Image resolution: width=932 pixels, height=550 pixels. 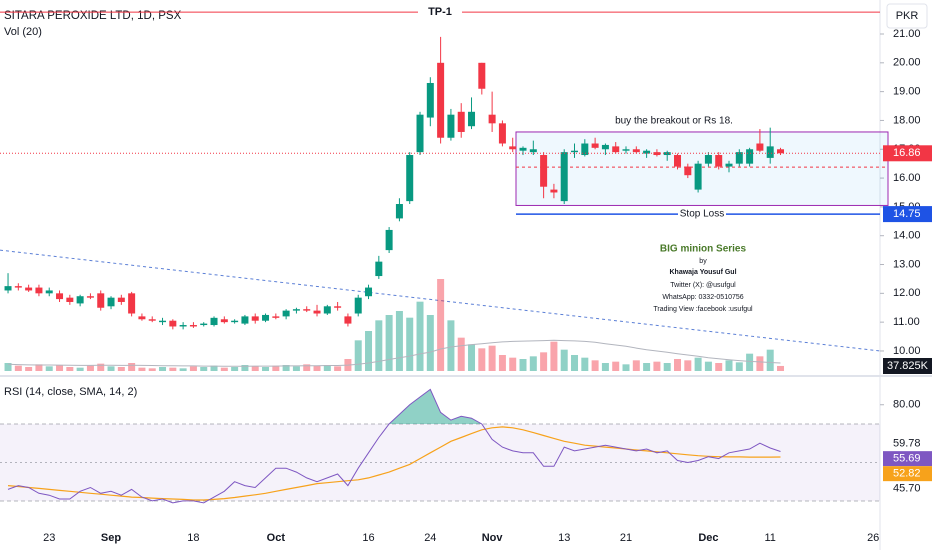 What do you see at coordinates (702, 214) in the screenshot?
I see `stop-loss-label: Stop Loss` at bounding box center [702, 214].